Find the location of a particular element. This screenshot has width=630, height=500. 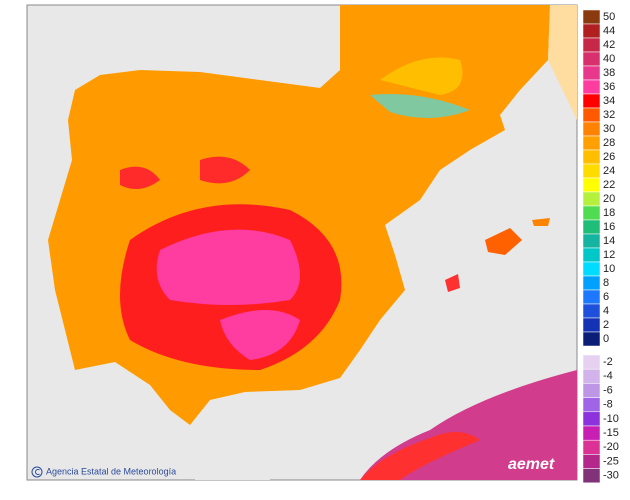

legend-label: 28 is located at coordinates (609, 143).